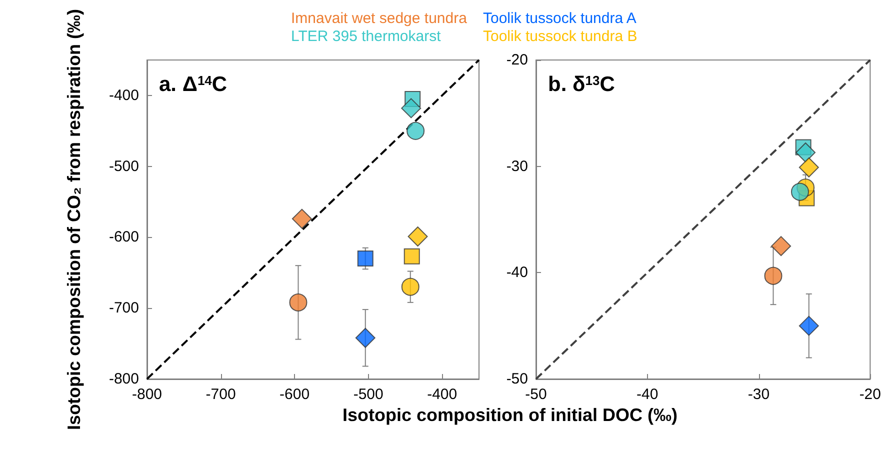 The image size is (884, 463). What do you see at coordinates (123, 308) in the screenshot?
I see `y-tick-label: -700` at bounding box center [123, 308].